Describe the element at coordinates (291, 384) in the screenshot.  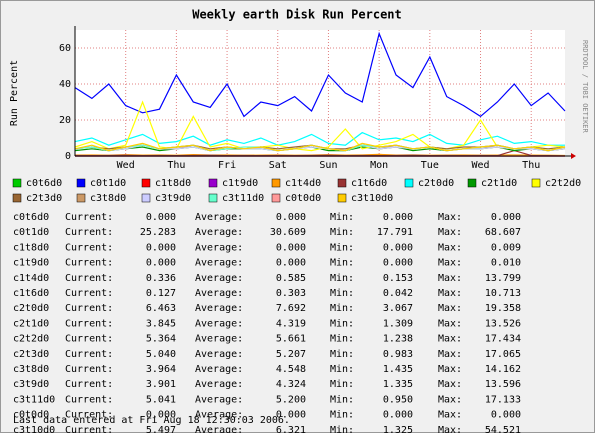
I see `stats-value: 4.324` at that location.